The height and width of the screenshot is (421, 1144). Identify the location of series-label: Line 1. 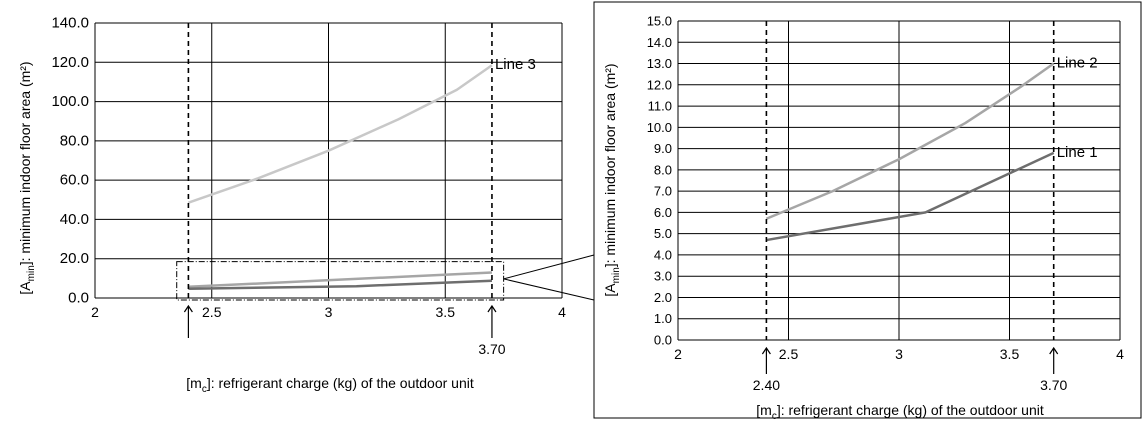
(1077, 152).